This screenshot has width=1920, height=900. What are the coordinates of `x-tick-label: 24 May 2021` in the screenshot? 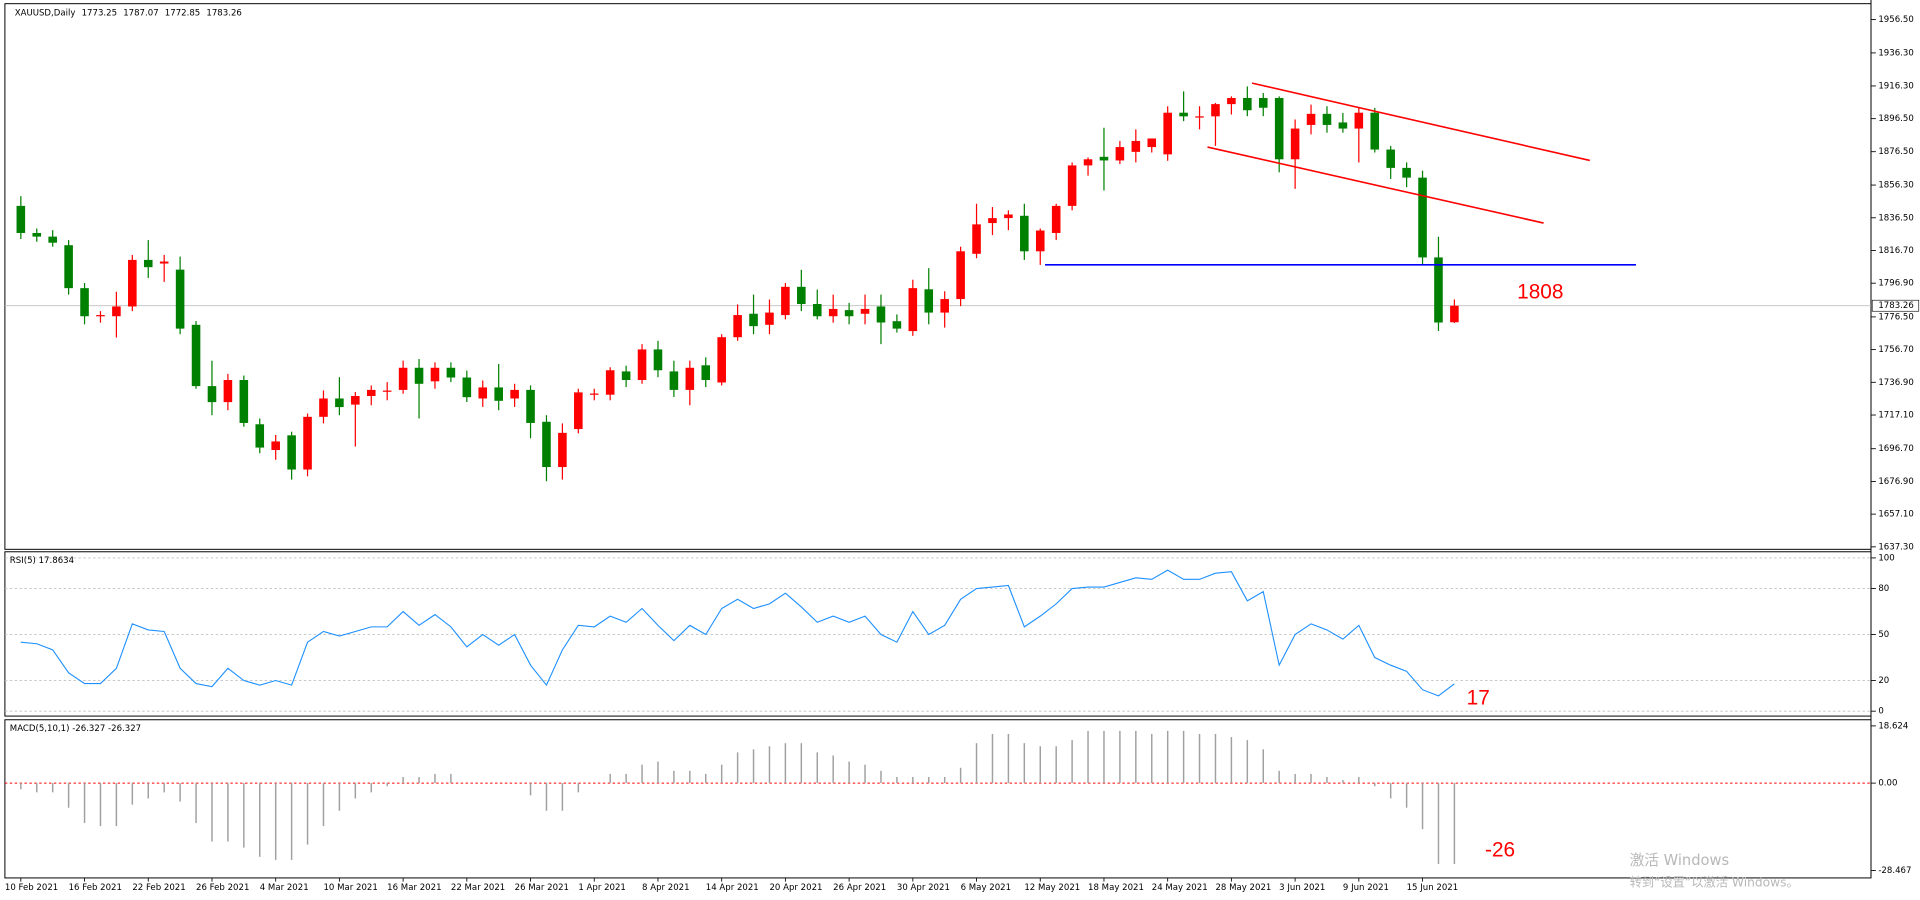 It's located at (1180, 888).